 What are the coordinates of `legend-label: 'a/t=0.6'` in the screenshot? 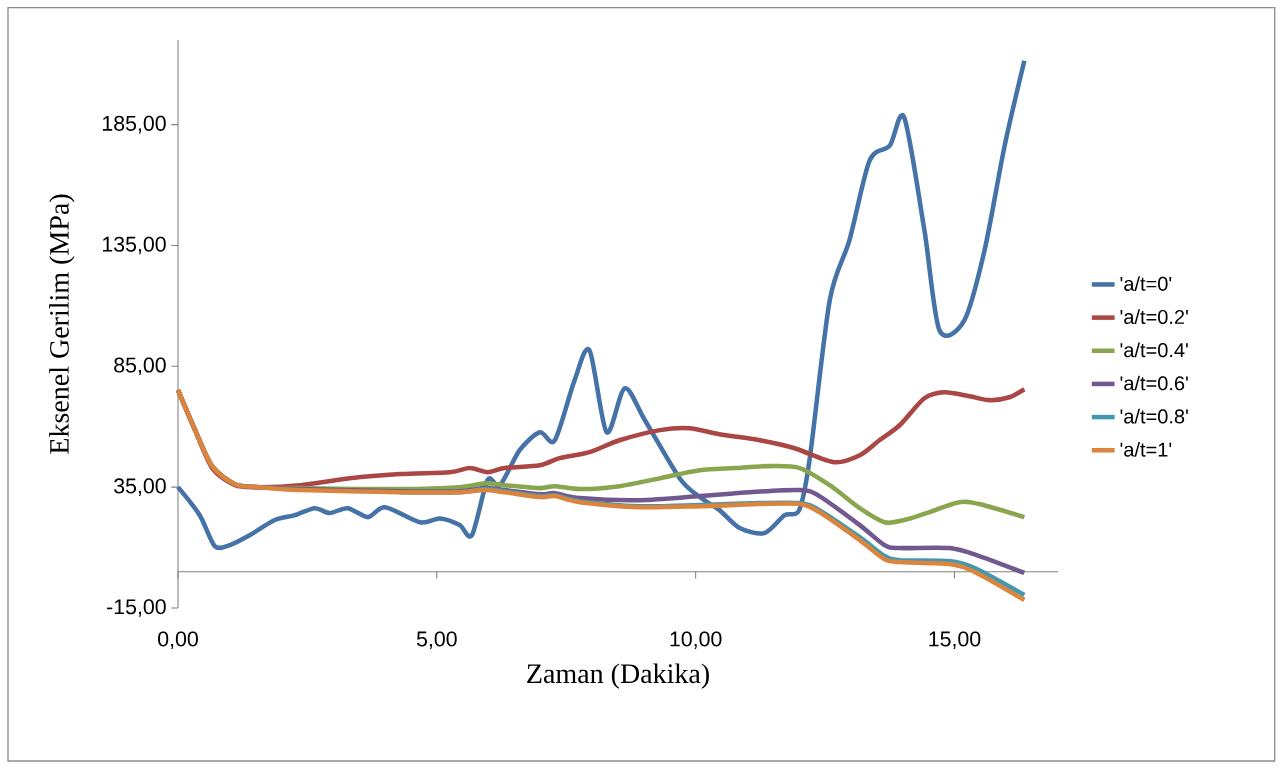 It's located at (1154, 383).